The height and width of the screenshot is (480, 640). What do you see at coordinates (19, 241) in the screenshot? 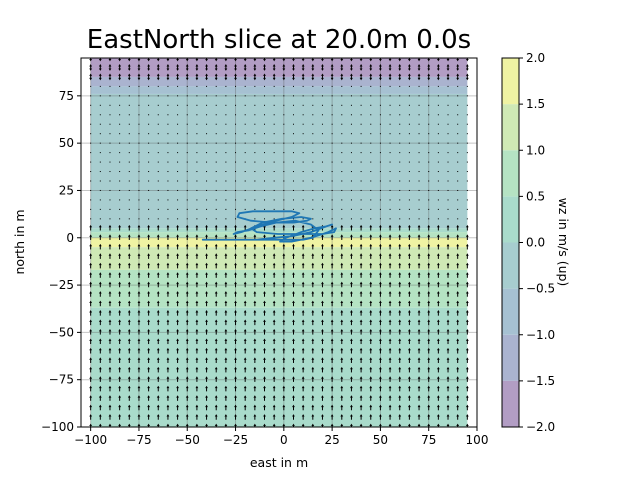
I see `y-axis-label: north in m` at bounding box center [19, 241].